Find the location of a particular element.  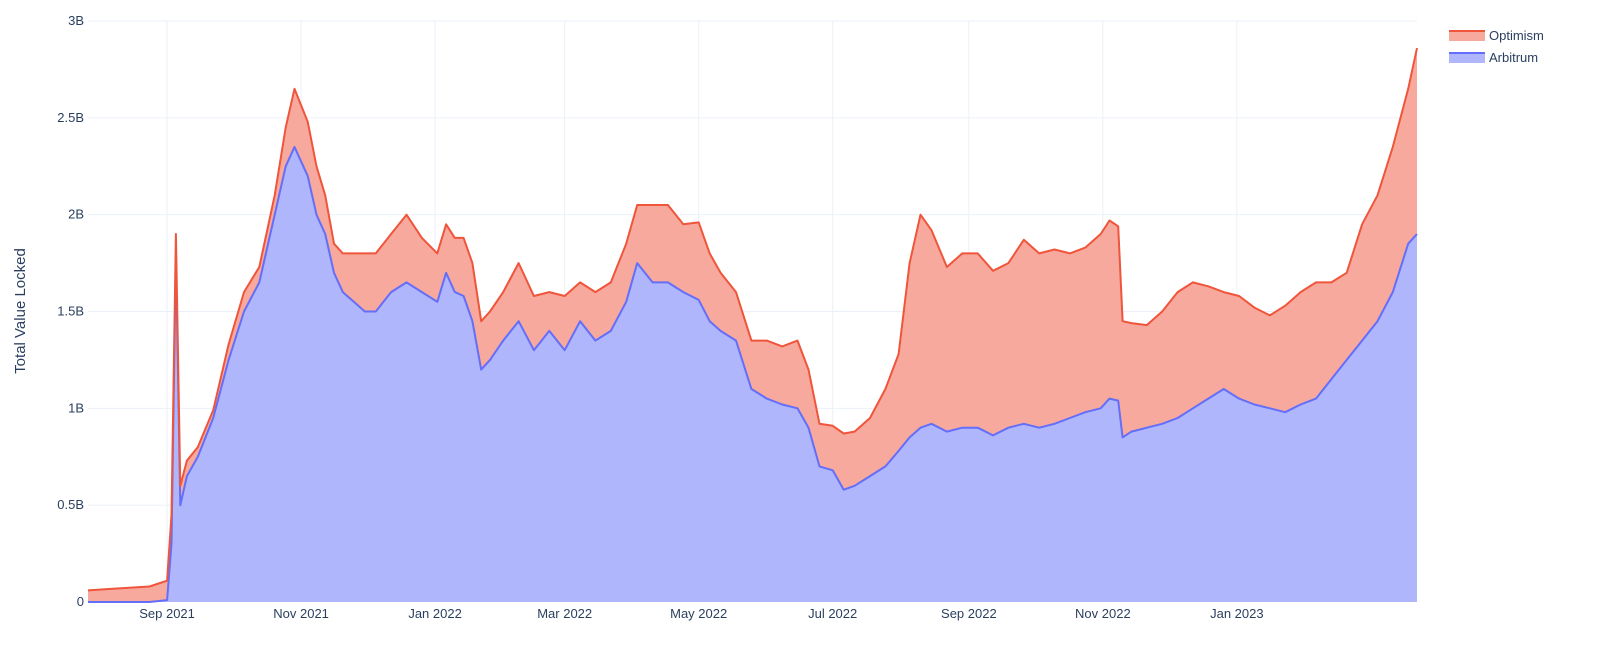

y-tick-label: 0 is located at coordinates (80, 601).